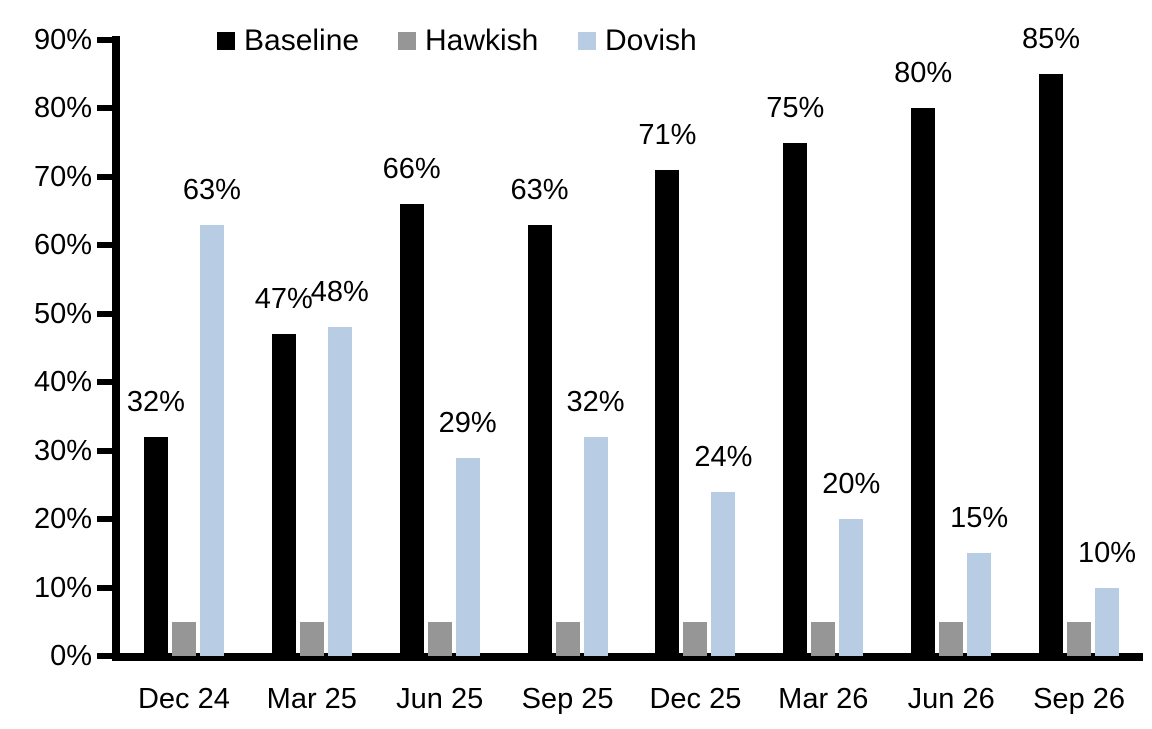  Describe the element at coordinates (1051, 39) in the screenshot. I see `bar-value-label: 85%` at that location.